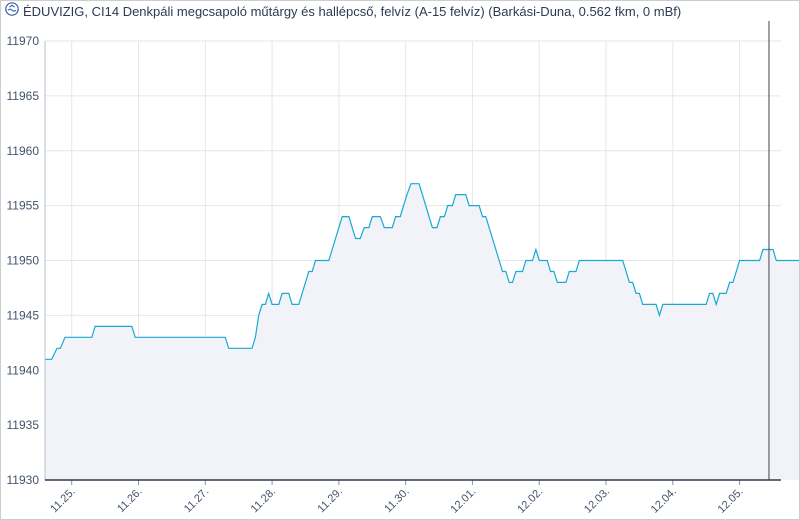 The width and height of the screenshot is (800, 520). I want to click on y-tick-label: 11930, so click(23, 480).